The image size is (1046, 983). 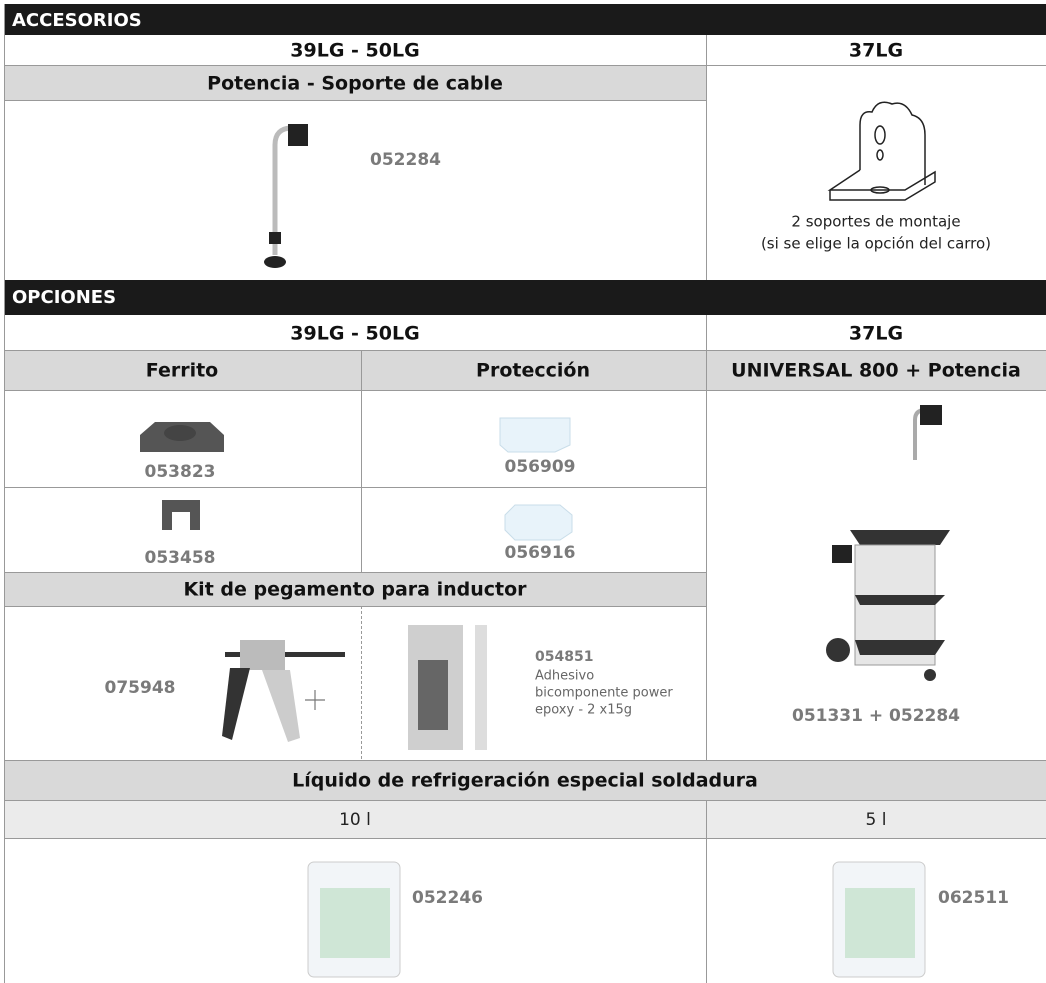 What do you see at coordinates (876, 371) in the screenshot?
I see `subheader: UNIVERSAL 800 + Potencia` at bounding box center [876, 371].